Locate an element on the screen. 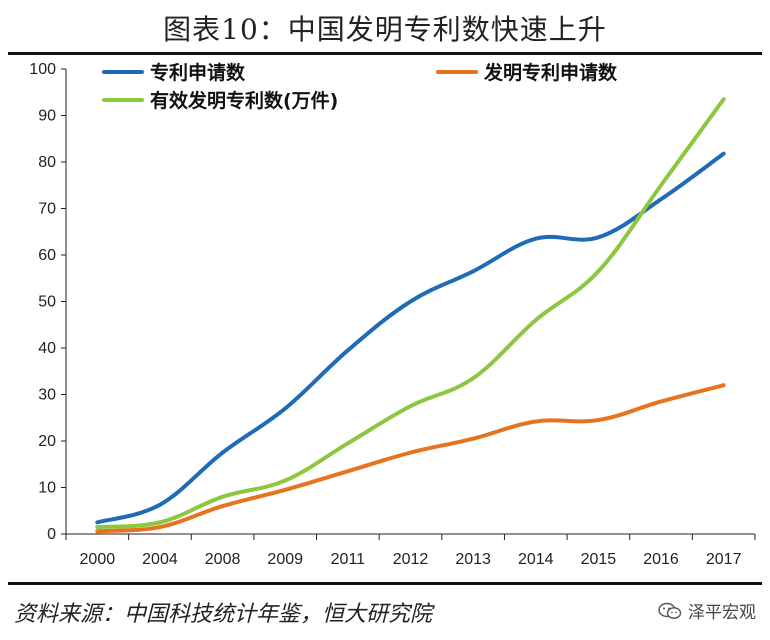 The image size is (770, 640). x-tick-label: 2011 is located at coordinates (348, 559).